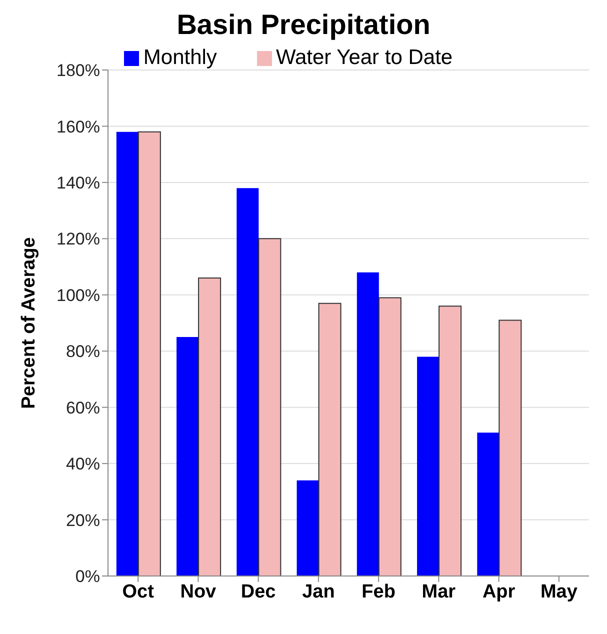 The height and width of the screenshot is (634, 607). I want to click on y-tick-label: 80%, so click(83, 352).